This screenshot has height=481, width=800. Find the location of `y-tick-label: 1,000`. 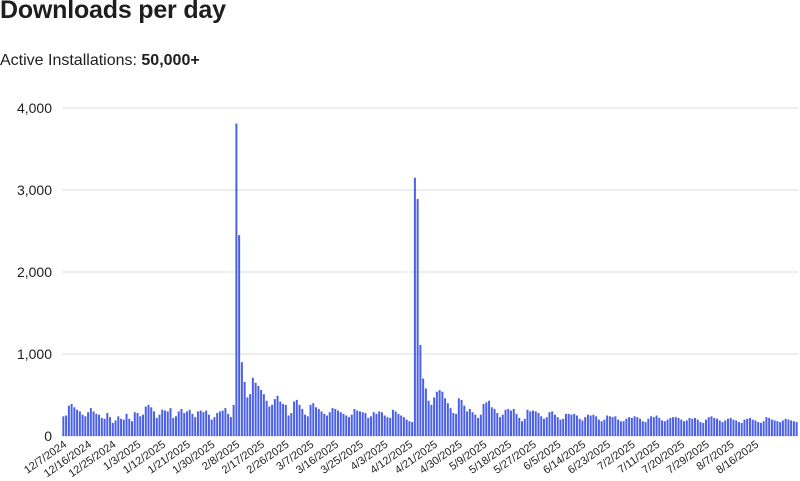

y-tick-label: 1,000 is located at coordinates (34, 354).